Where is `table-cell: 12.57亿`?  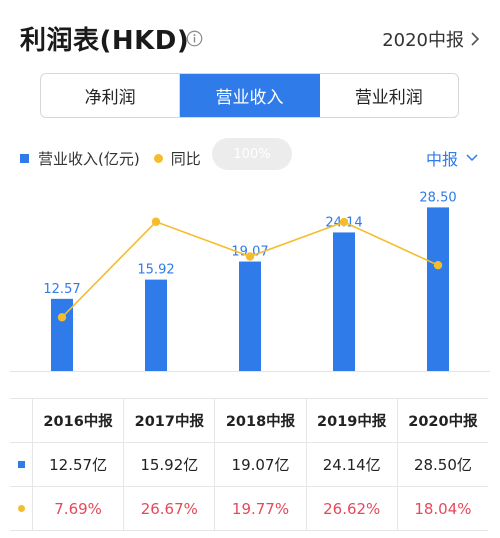
table-cell: 12.57亿 is located at coordinates (77, 464).